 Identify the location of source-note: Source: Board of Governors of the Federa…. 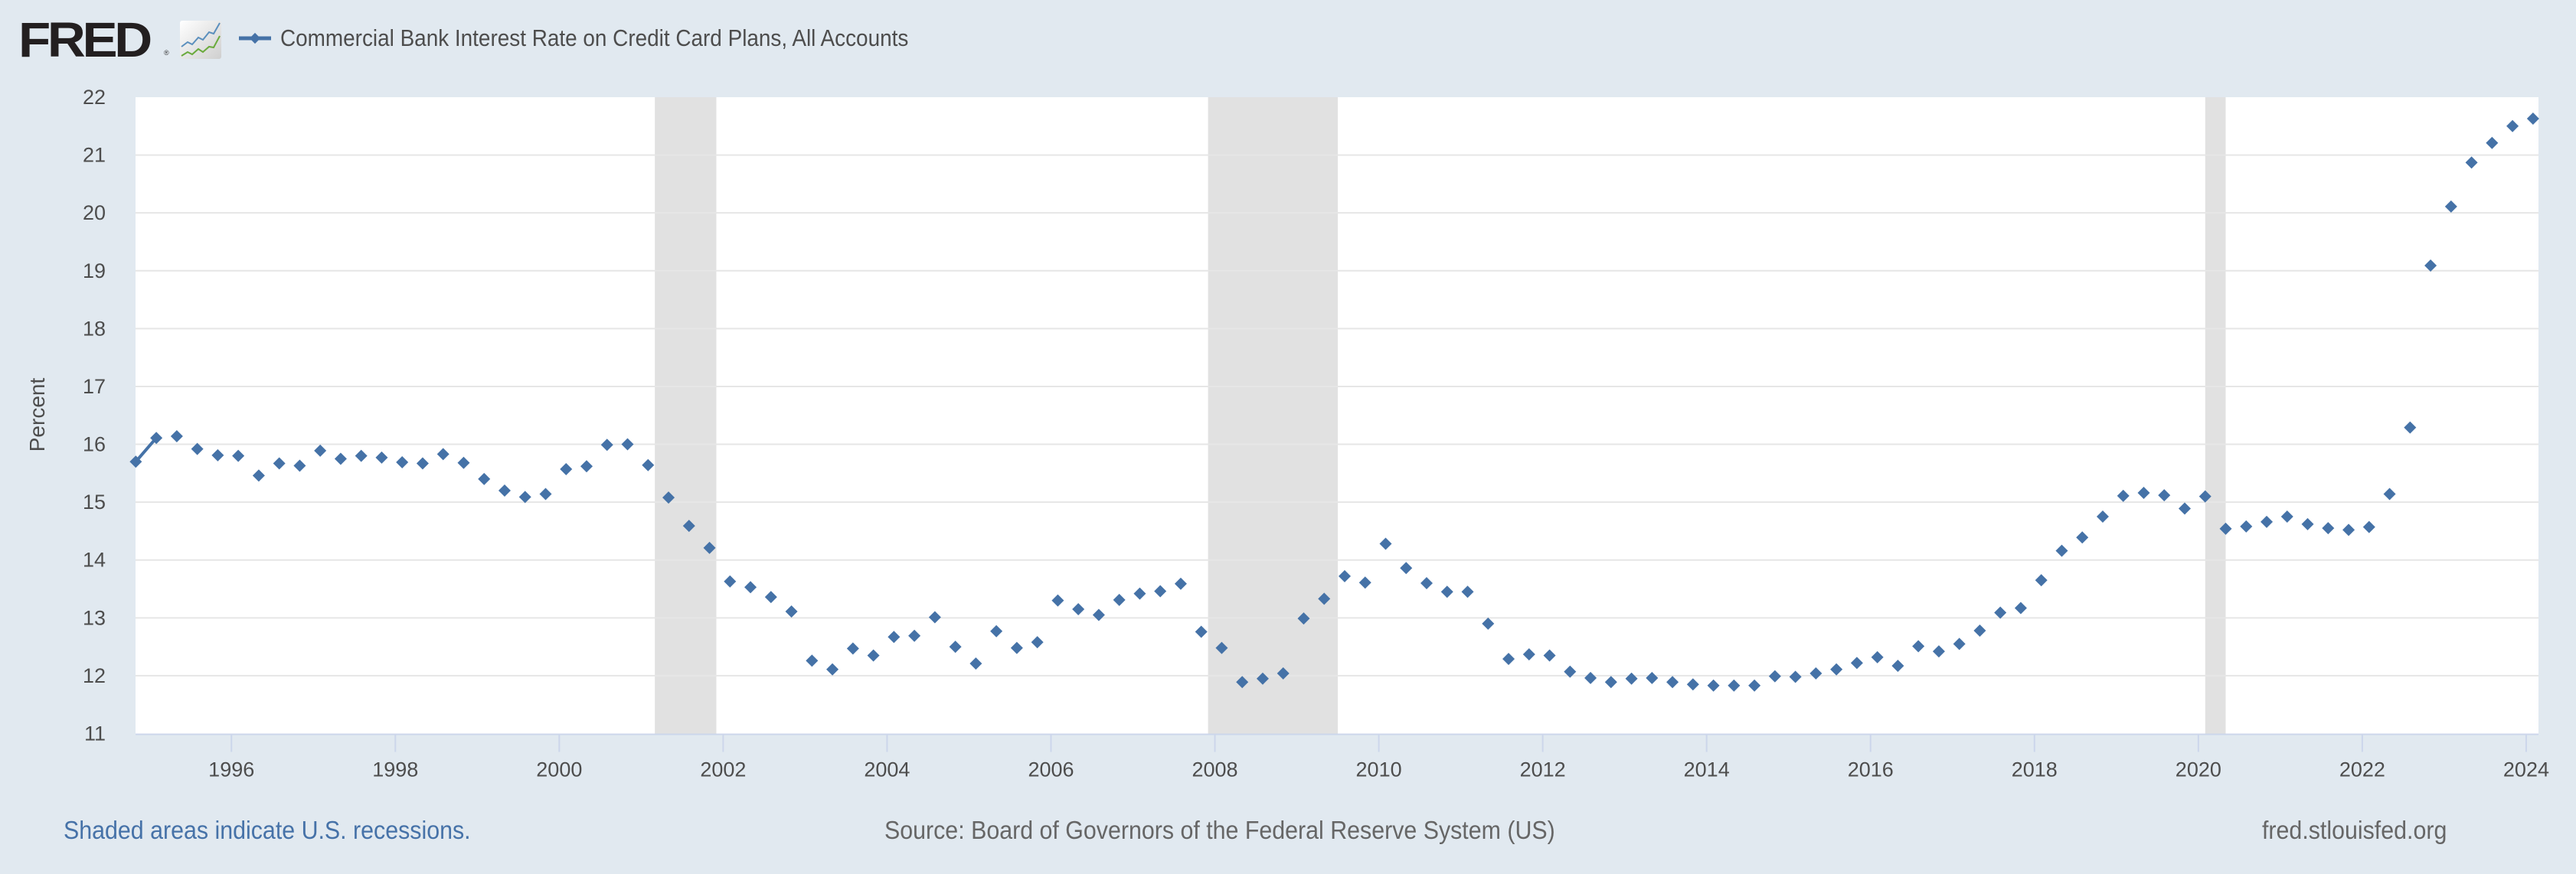
(1219, 830).